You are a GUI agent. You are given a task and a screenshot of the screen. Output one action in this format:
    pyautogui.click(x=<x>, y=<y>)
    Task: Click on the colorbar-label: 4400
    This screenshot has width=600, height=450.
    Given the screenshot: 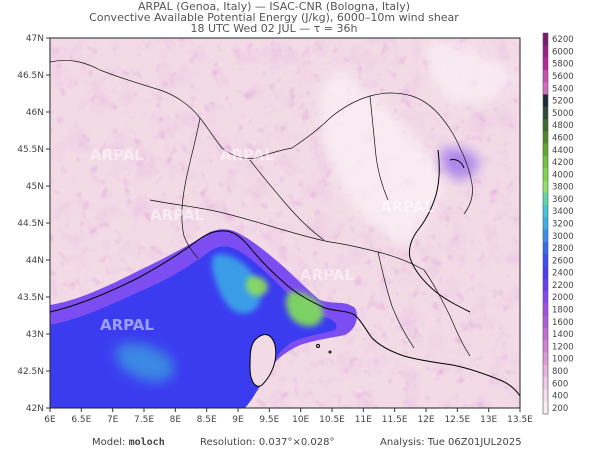 What is the action you would take?
    pyautogui.click(x=563, y=151)
    